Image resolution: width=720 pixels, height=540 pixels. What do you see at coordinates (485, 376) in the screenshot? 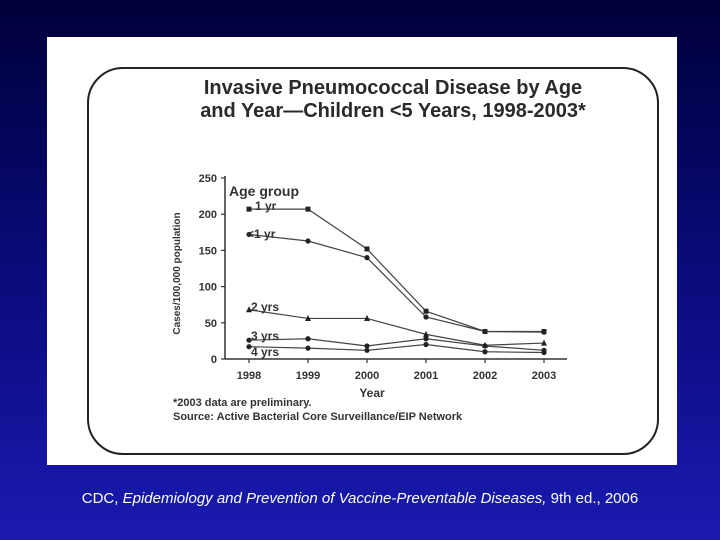
I see `x-tick-label-2002: 2002` at bounding box center [485, 376].